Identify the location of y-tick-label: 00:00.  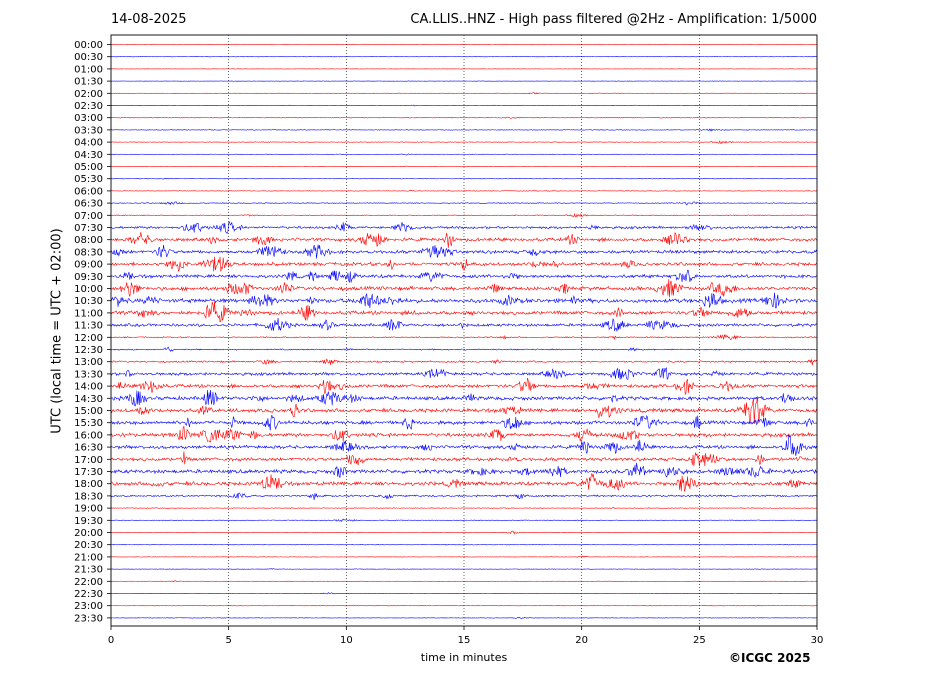
(88, 45).